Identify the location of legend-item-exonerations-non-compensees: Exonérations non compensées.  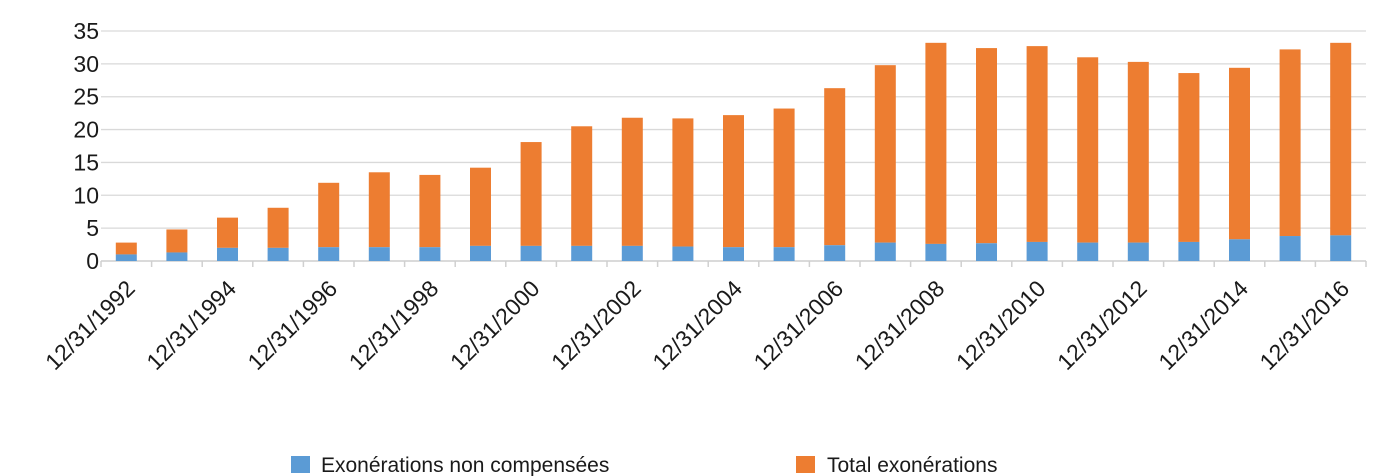
(450, 465).